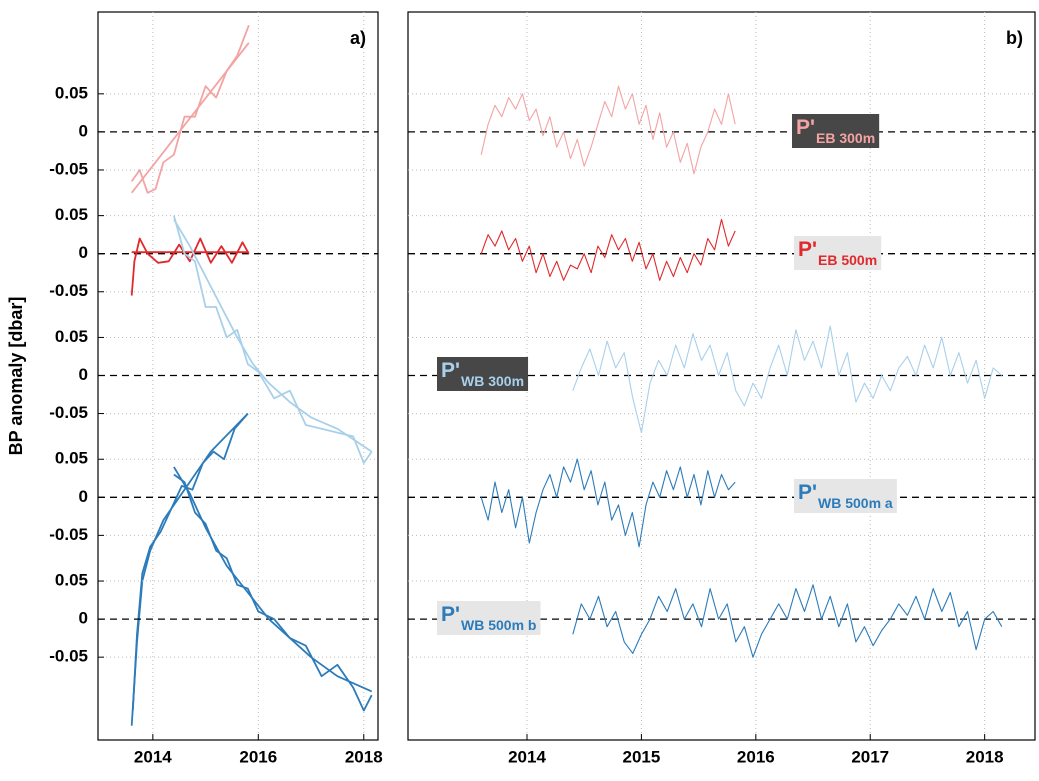 The image size is (1039, 781). I want to click on label-text: P'WB 500m b, so click(488, 618).